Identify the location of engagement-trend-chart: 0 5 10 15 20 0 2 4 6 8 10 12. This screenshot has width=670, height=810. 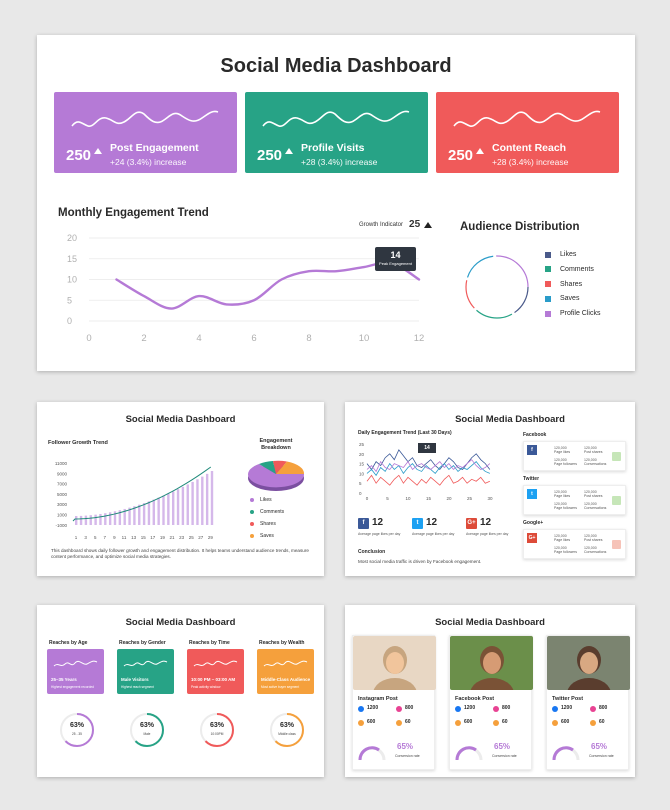
(245, 288).